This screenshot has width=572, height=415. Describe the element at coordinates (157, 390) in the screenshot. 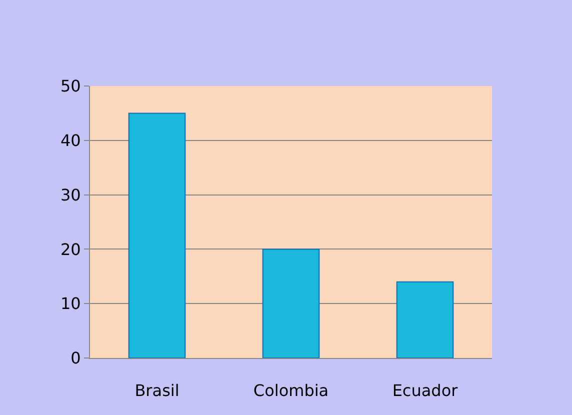

I see `x-tick-label: Brasil` at that location.